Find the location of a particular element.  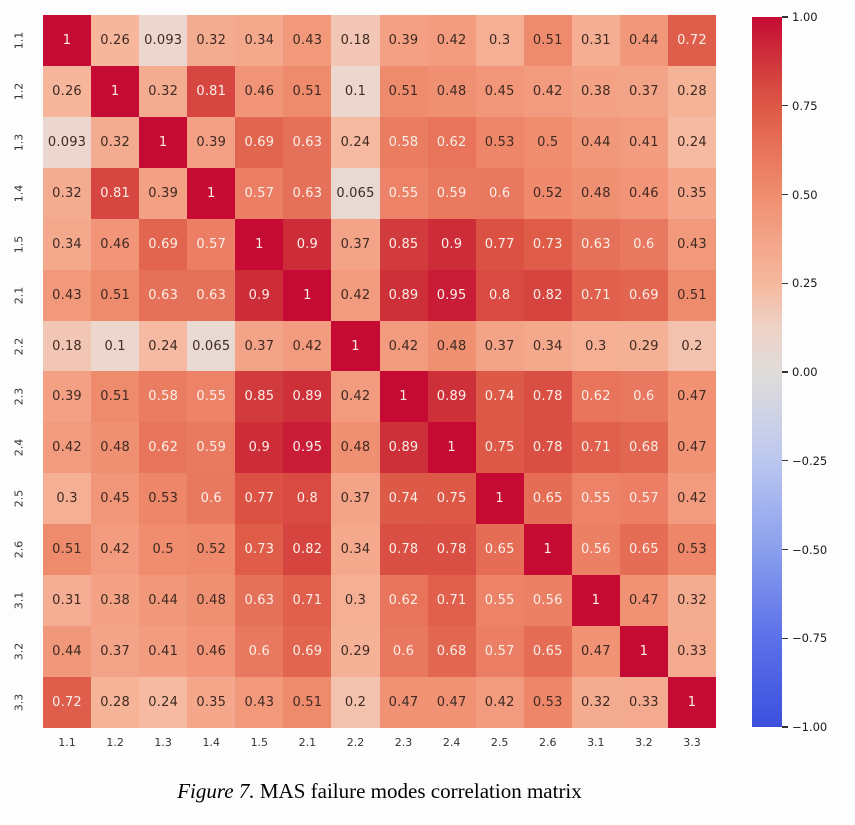

colorbar-tick-label: 0.75 is located at coordinates (805, 105).